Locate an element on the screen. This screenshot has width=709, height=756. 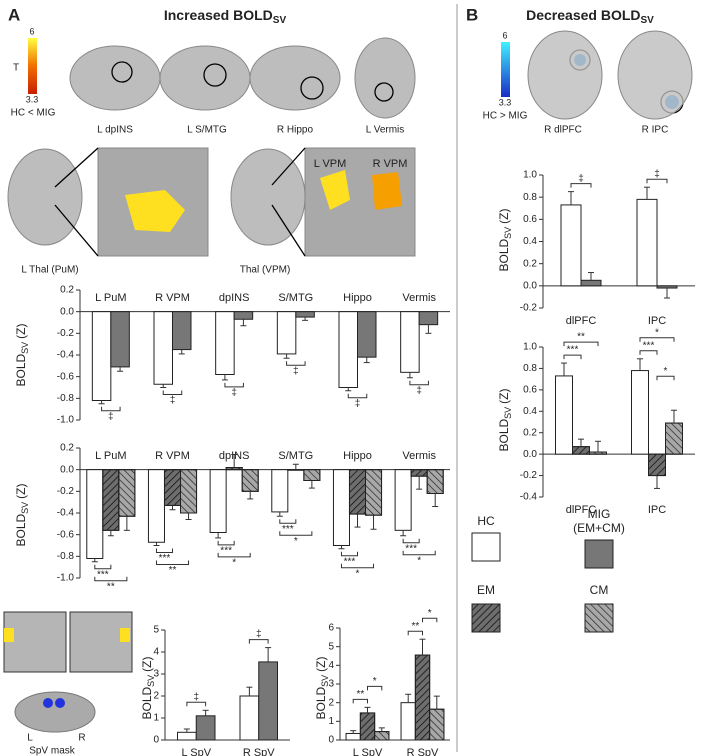
y-tick-label: -0.2 is located at coordinates (529, 308).